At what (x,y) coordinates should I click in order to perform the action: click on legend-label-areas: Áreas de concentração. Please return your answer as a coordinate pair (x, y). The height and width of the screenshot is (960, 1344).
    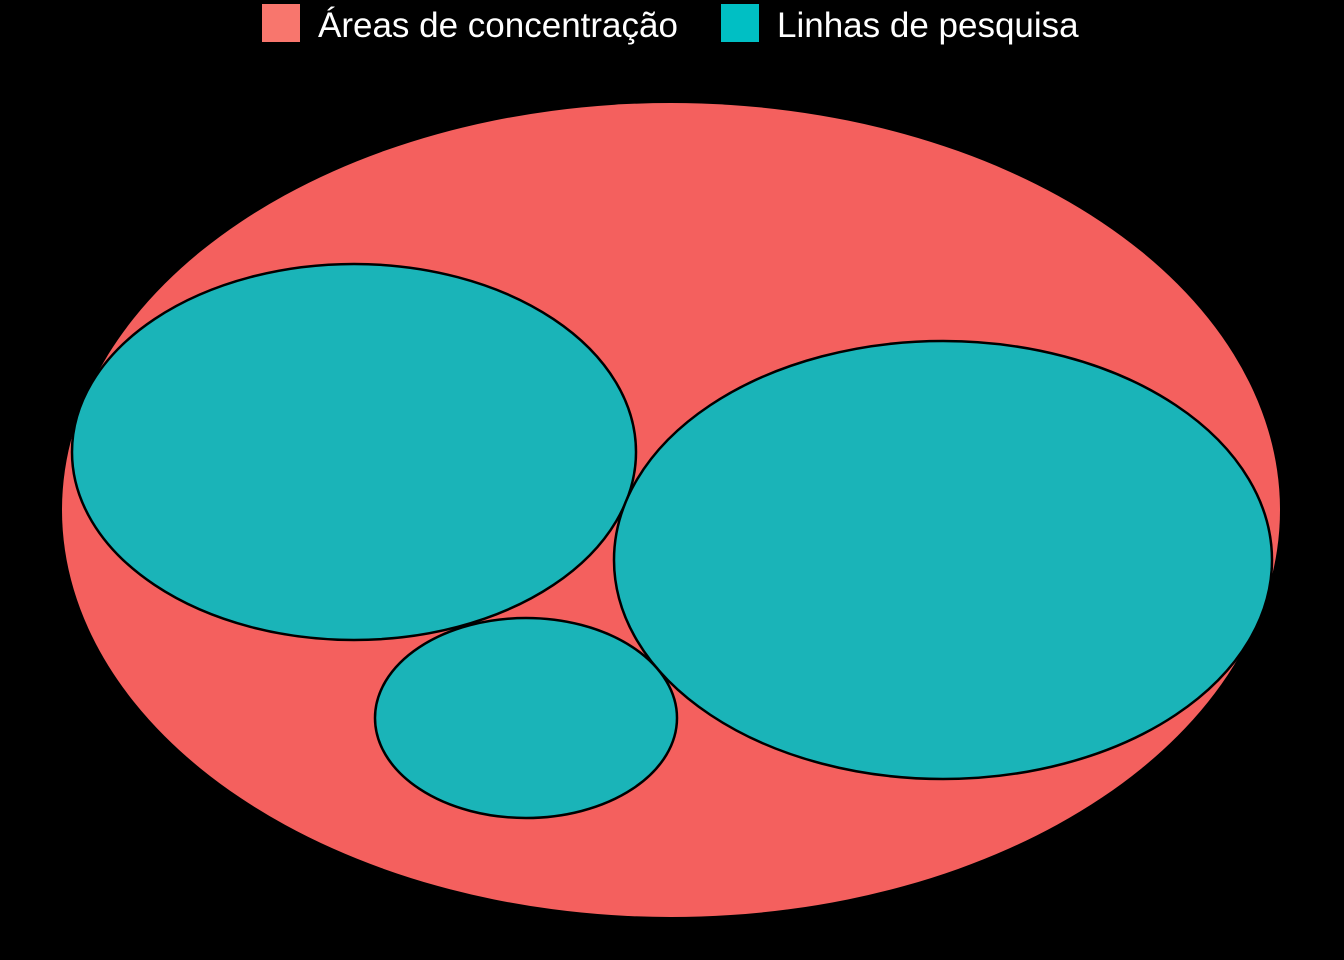
    Looking at the image, I should click on (498, 25).